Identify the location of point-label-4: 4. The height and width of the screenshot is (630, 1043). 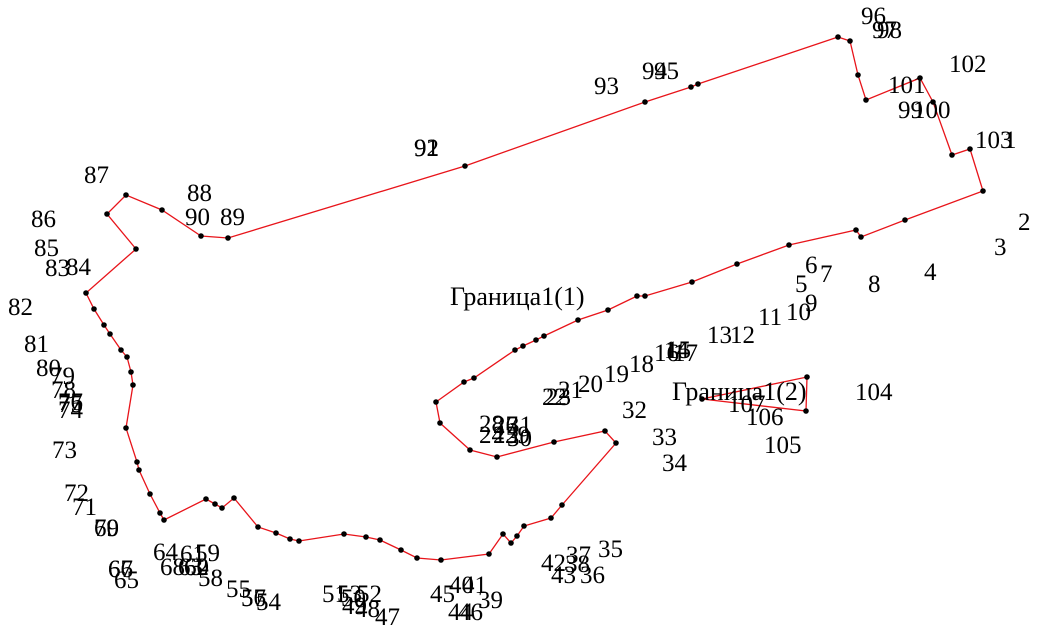
(930, 272).